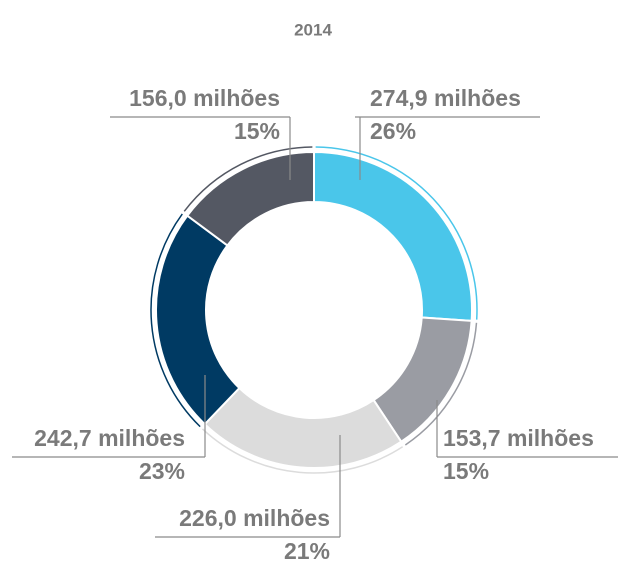 This screenshot has width=621, height=561. I want to click on value-label: 153,7 milhões, so click(518, 438).